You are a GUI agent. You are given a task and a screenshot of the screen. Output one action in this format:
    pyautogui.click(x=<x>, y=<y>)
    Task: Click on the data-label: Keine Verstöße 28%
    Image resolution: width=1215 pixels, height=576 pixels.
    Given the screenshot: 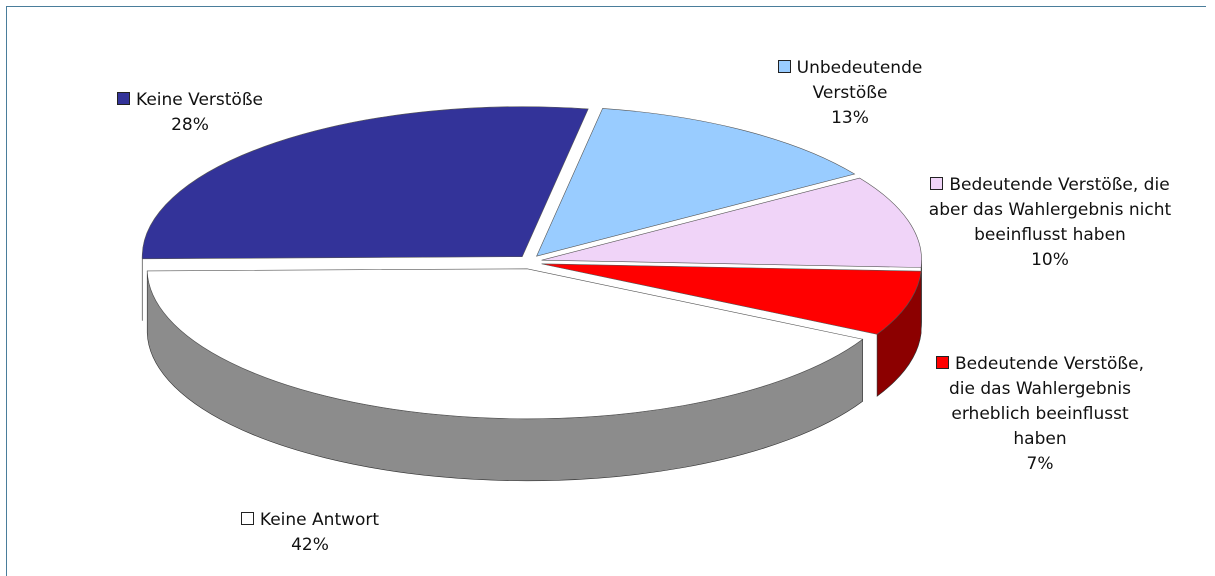 What is the action you would take?
    pyautogui.click(x=190, y=113)
    